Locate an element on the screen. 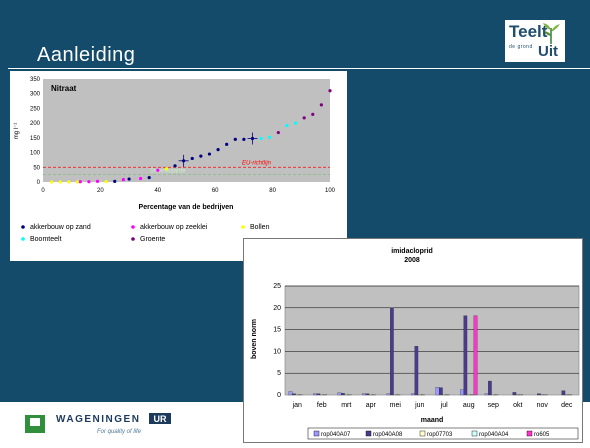  x-tick-label: okt is located at coordinates (517, 405).